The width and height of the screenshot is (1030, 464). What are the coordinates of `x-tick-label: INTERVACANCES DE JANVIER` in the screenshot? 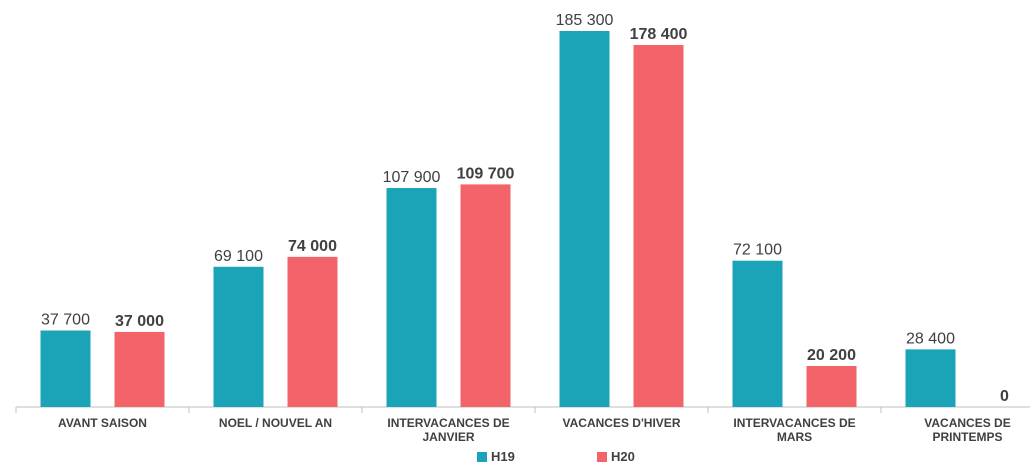 It's located at (448, 430).